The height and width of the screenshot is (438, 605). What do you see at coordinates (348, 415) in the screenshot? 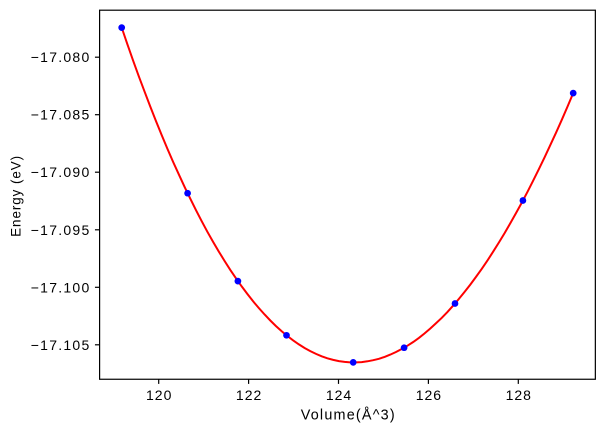
I see `svg-text: Volume(Å^3)` at bounding box center [348, 415].